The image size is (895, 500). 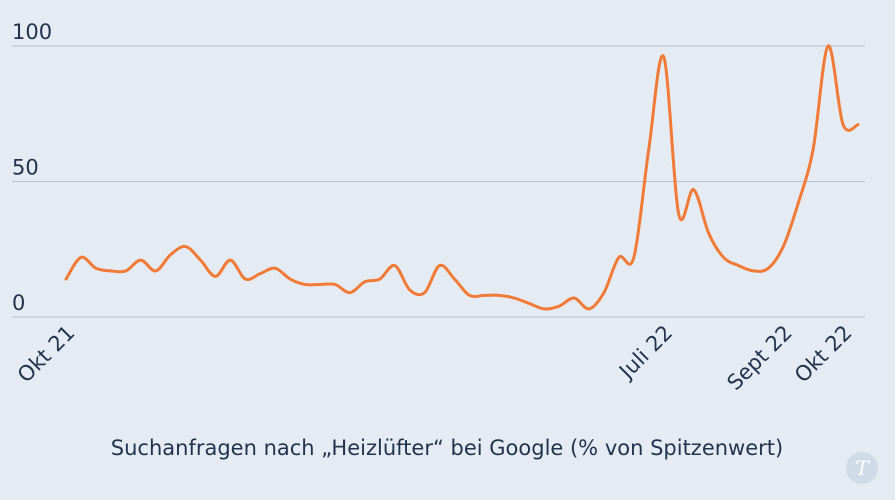 I want to click on logo-letter: T, so click(x=862, y=468).